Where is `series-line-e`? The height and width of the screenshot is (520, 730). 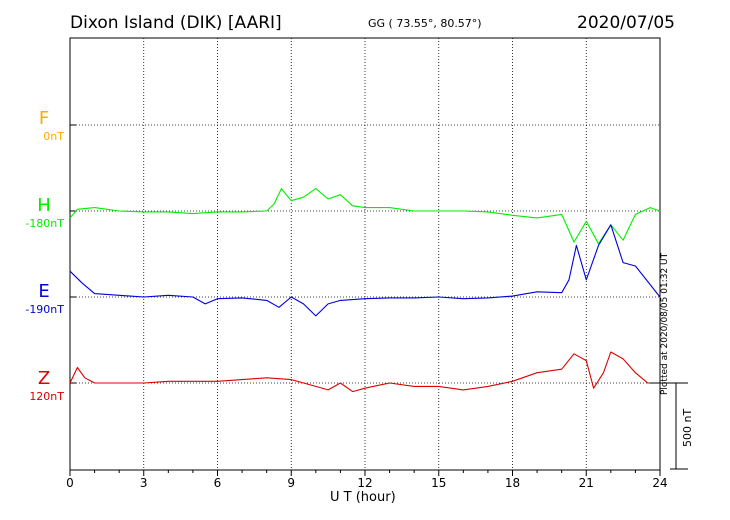
series-line-e is located at coordinates (365, 270).